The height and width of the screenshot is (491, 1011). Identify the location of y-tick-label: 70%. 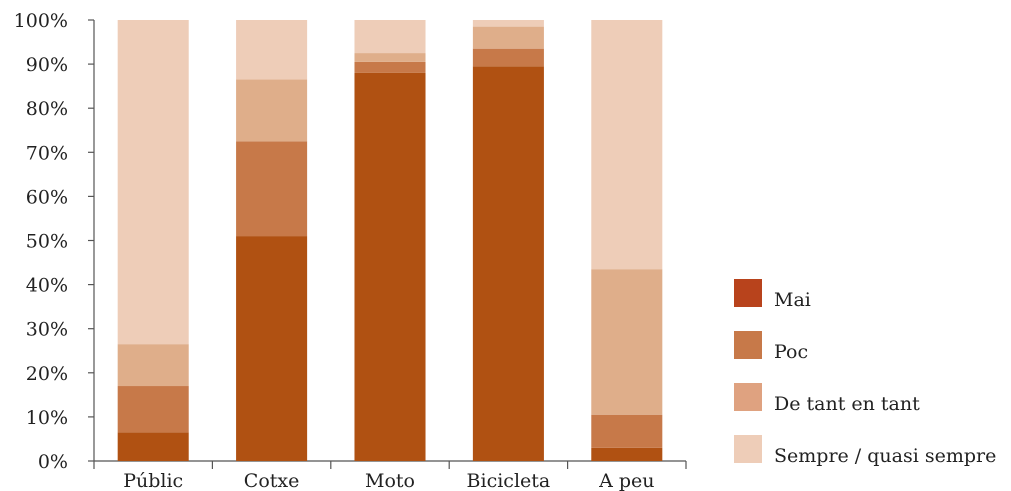
(47, 153).